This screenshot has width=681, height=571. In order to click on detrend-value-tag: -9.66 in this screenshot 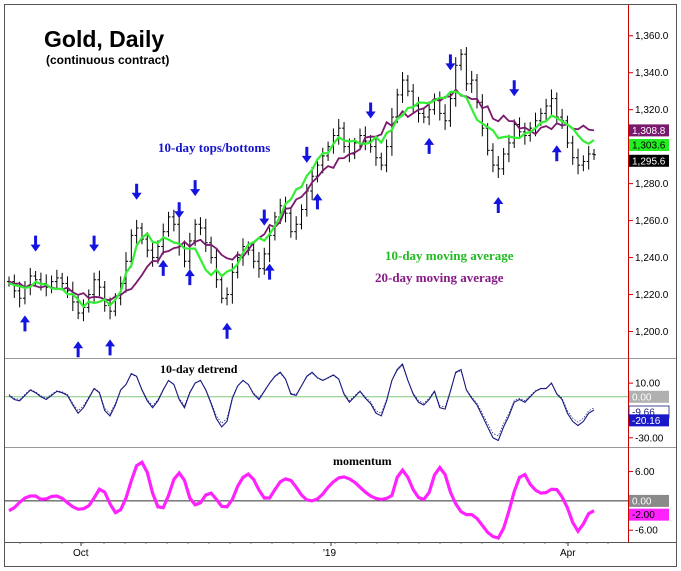, I will do `click(643, 413)`.